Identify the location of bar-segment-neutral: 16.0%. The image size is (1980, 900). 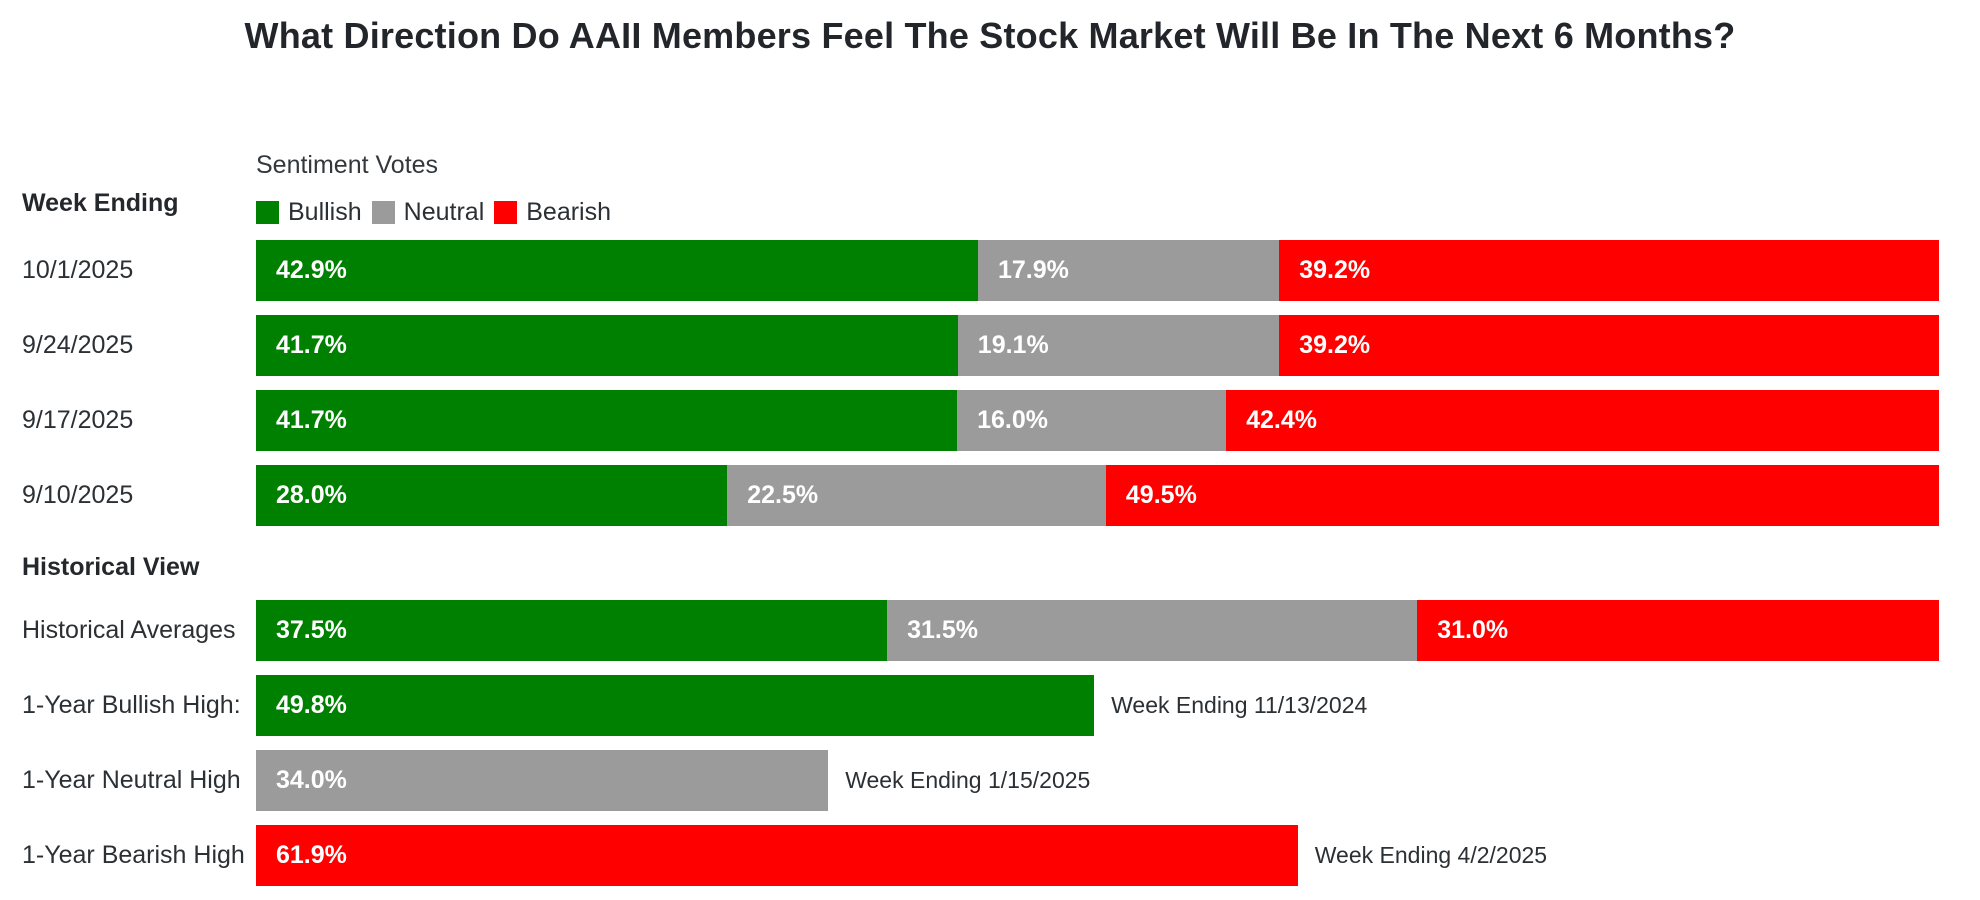
(1092, 420).